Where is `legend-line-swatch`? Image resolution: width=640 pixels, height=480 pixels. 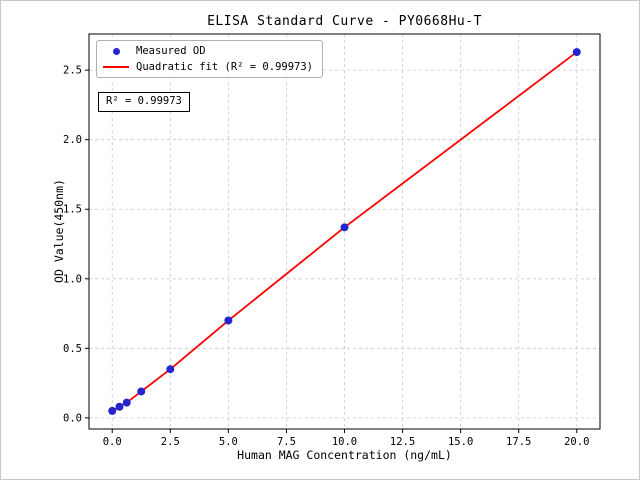 legend-line-swatch is located at coordinates (116, 66).